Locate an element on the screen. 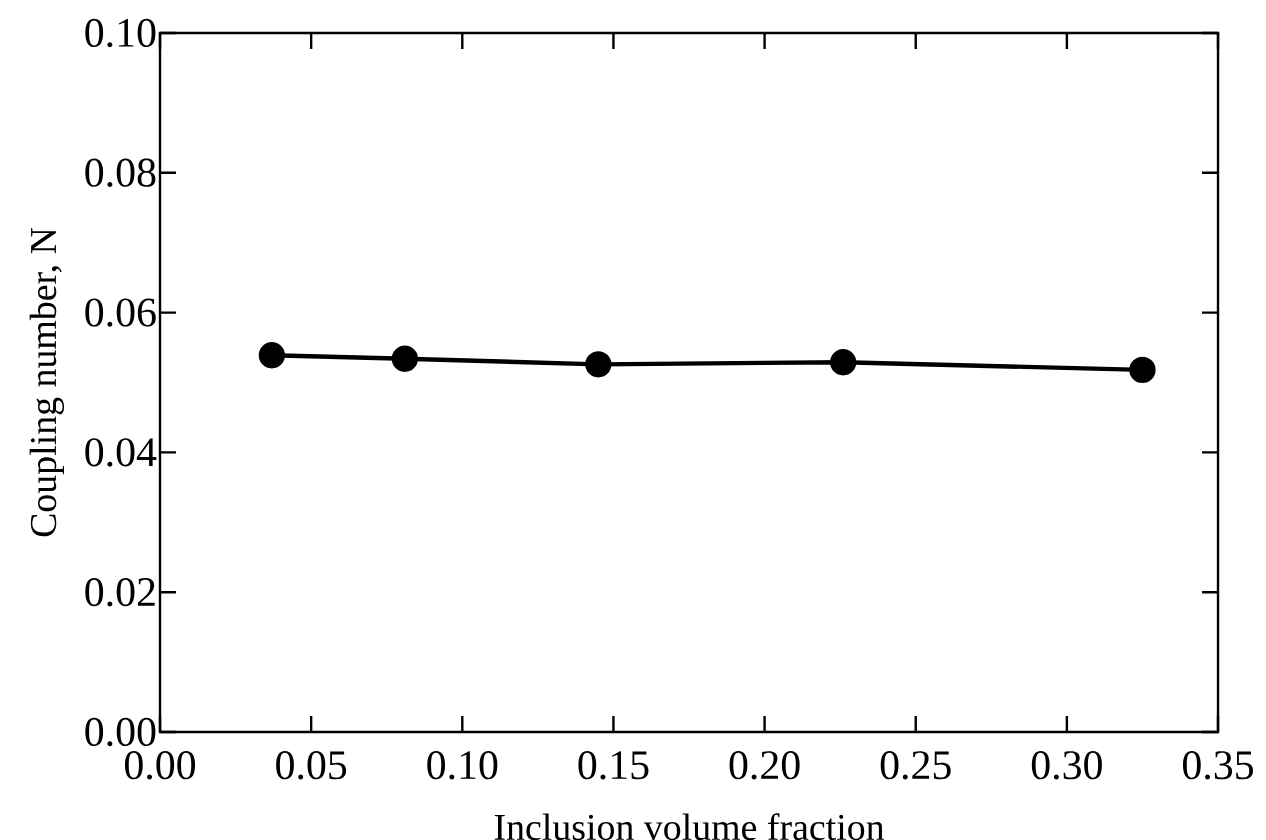 This screenshot has height=840, width=1266. y-tick-label: 0.06 is located at coordinates (120, 312).